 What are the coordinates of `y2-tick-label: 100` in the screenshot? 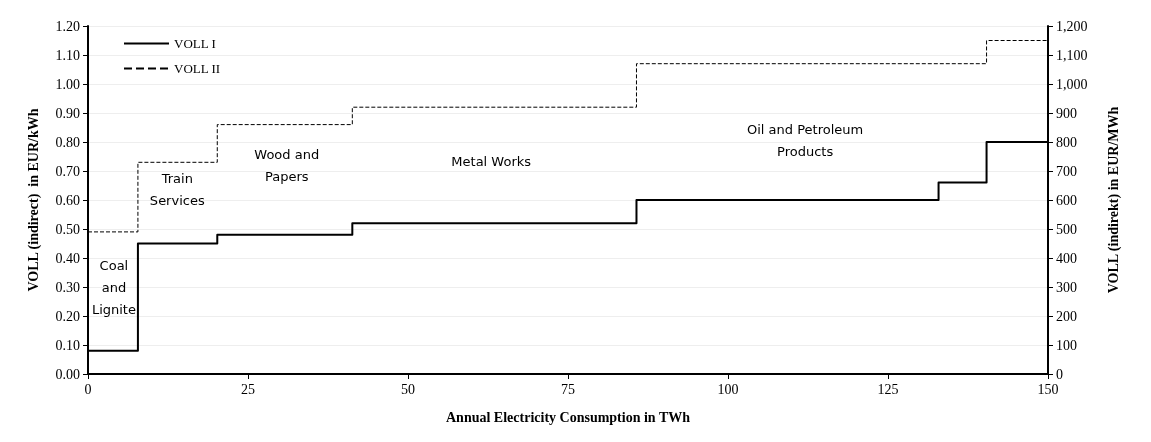 It's located at (1066, 345).